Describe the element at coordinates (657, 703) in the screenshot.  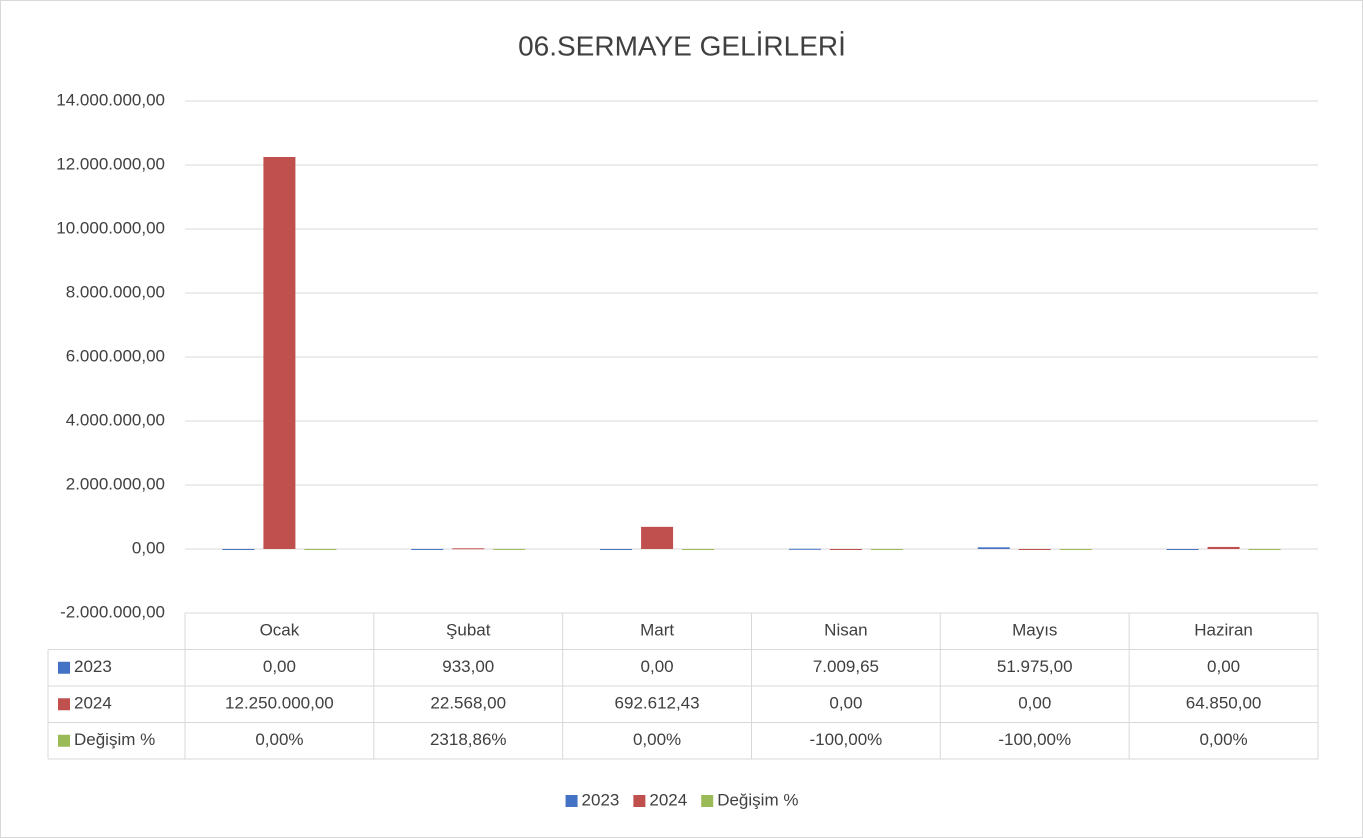
I see `table-cell: 692.612,43` at that location.